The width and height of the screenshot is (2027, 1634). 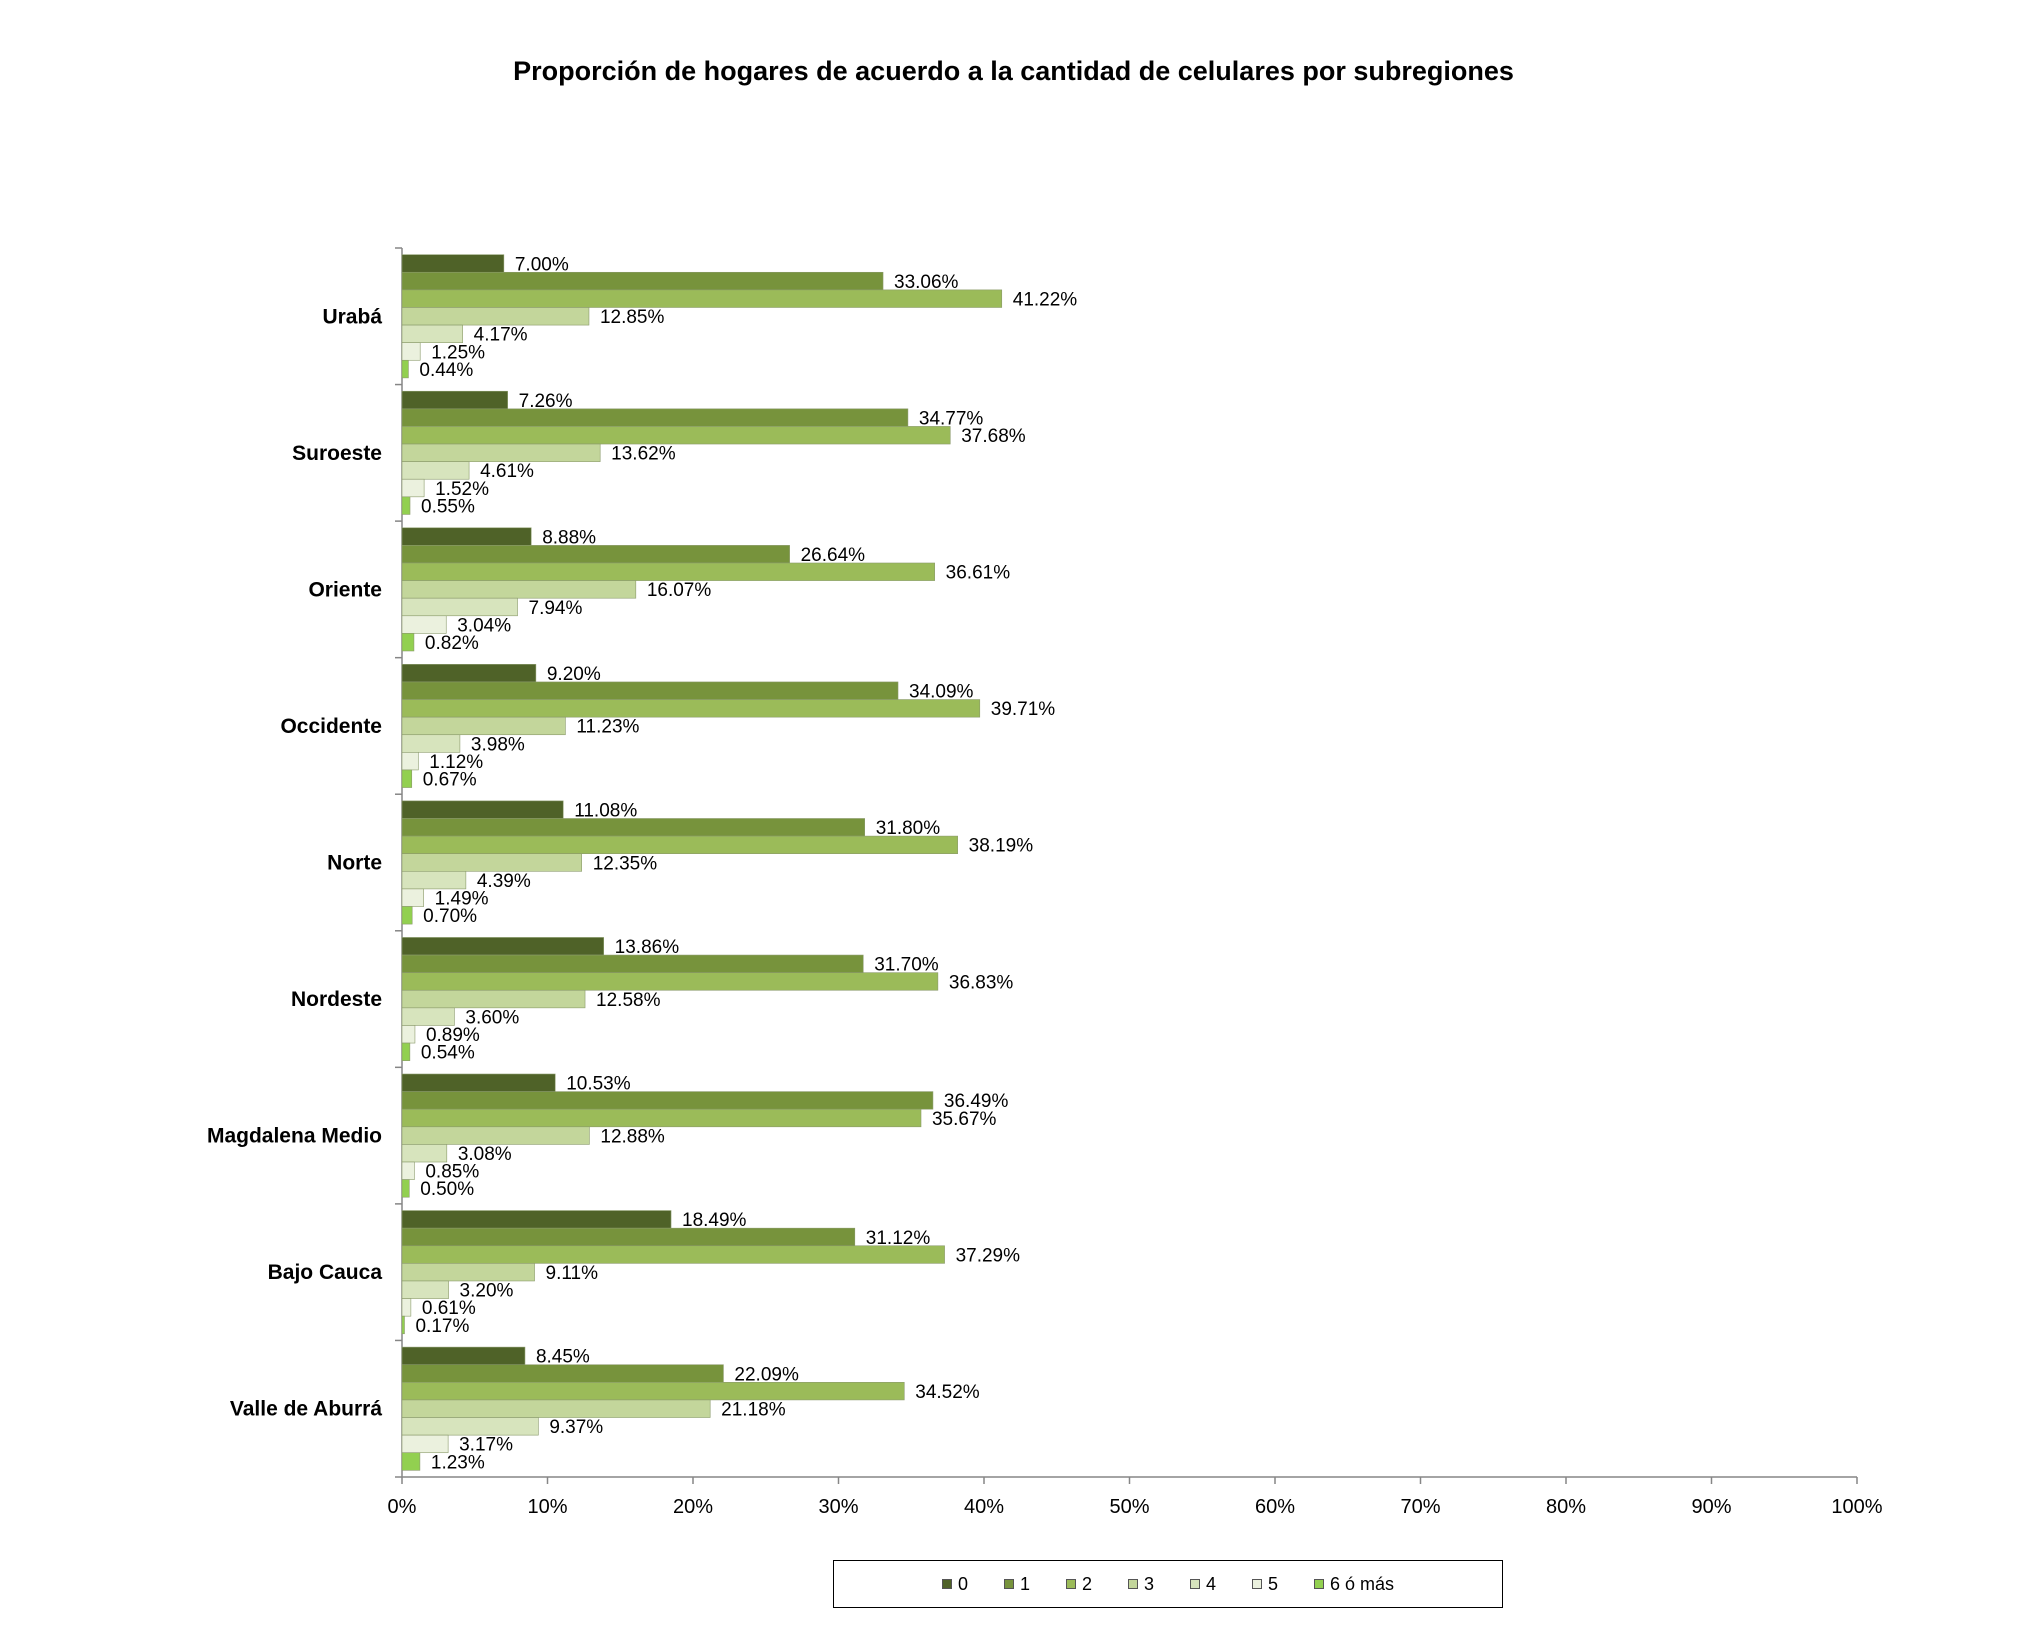 I want to click on data-label: 0.50%, so click(x=447, y=1189).